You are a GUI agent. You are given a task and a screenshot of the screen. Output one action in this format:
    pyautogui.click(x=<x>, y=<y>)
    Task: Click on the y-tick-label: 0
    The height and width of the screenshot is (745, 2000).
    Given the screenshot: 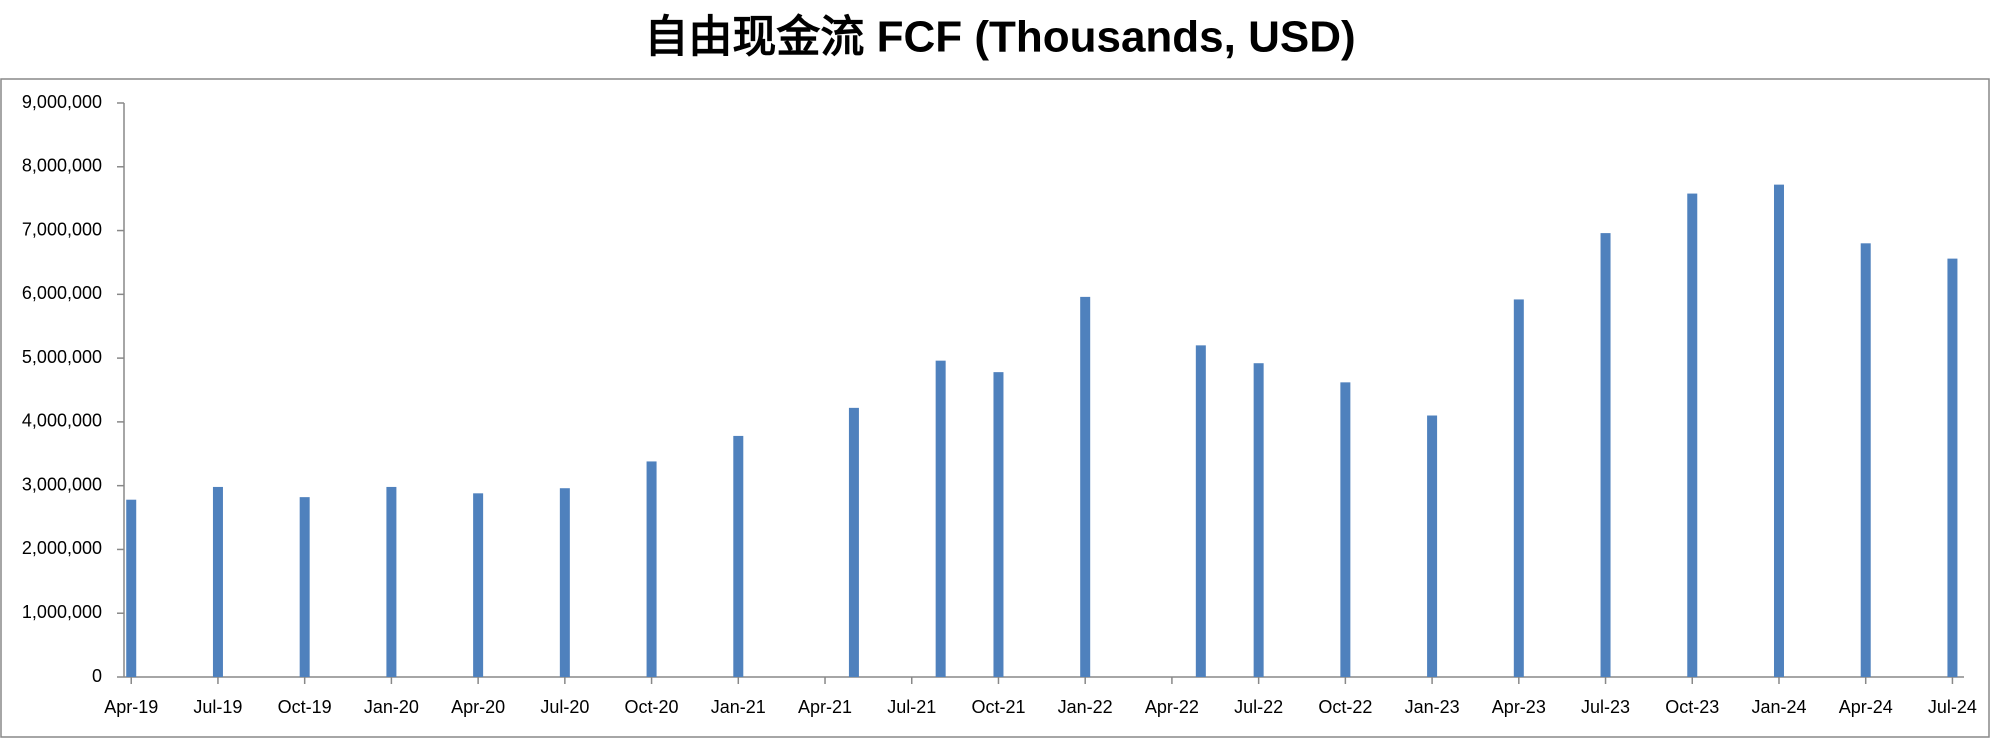 What is the action you would take?
    pyautogui.click(x=97, y=676)
    